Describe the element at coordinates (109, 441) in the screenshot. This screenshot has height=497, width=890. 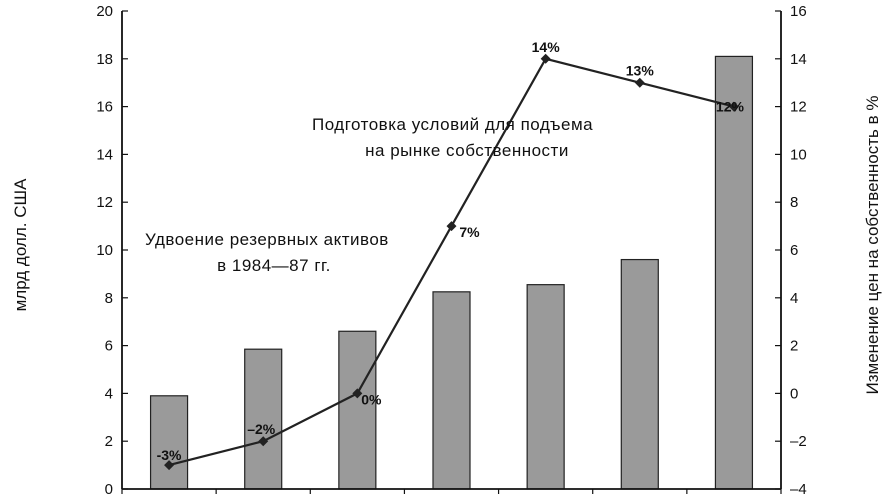
I see `left-tick-label: 2` at that location.